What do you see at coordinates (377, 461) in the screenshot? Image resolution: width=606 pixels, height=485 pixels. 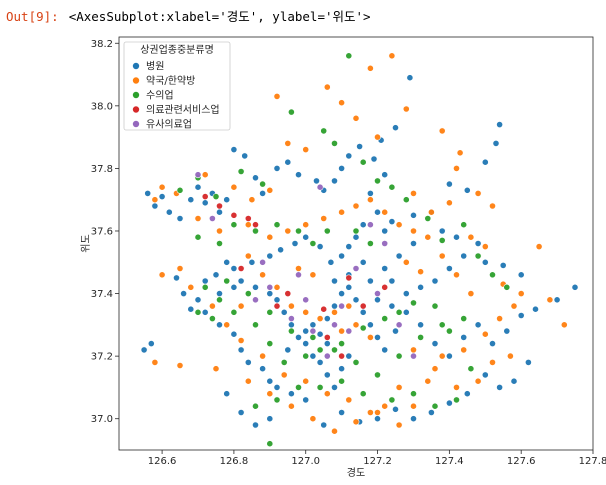 I see `x-tick-label: 127.2` at bounding box center [377, 461].